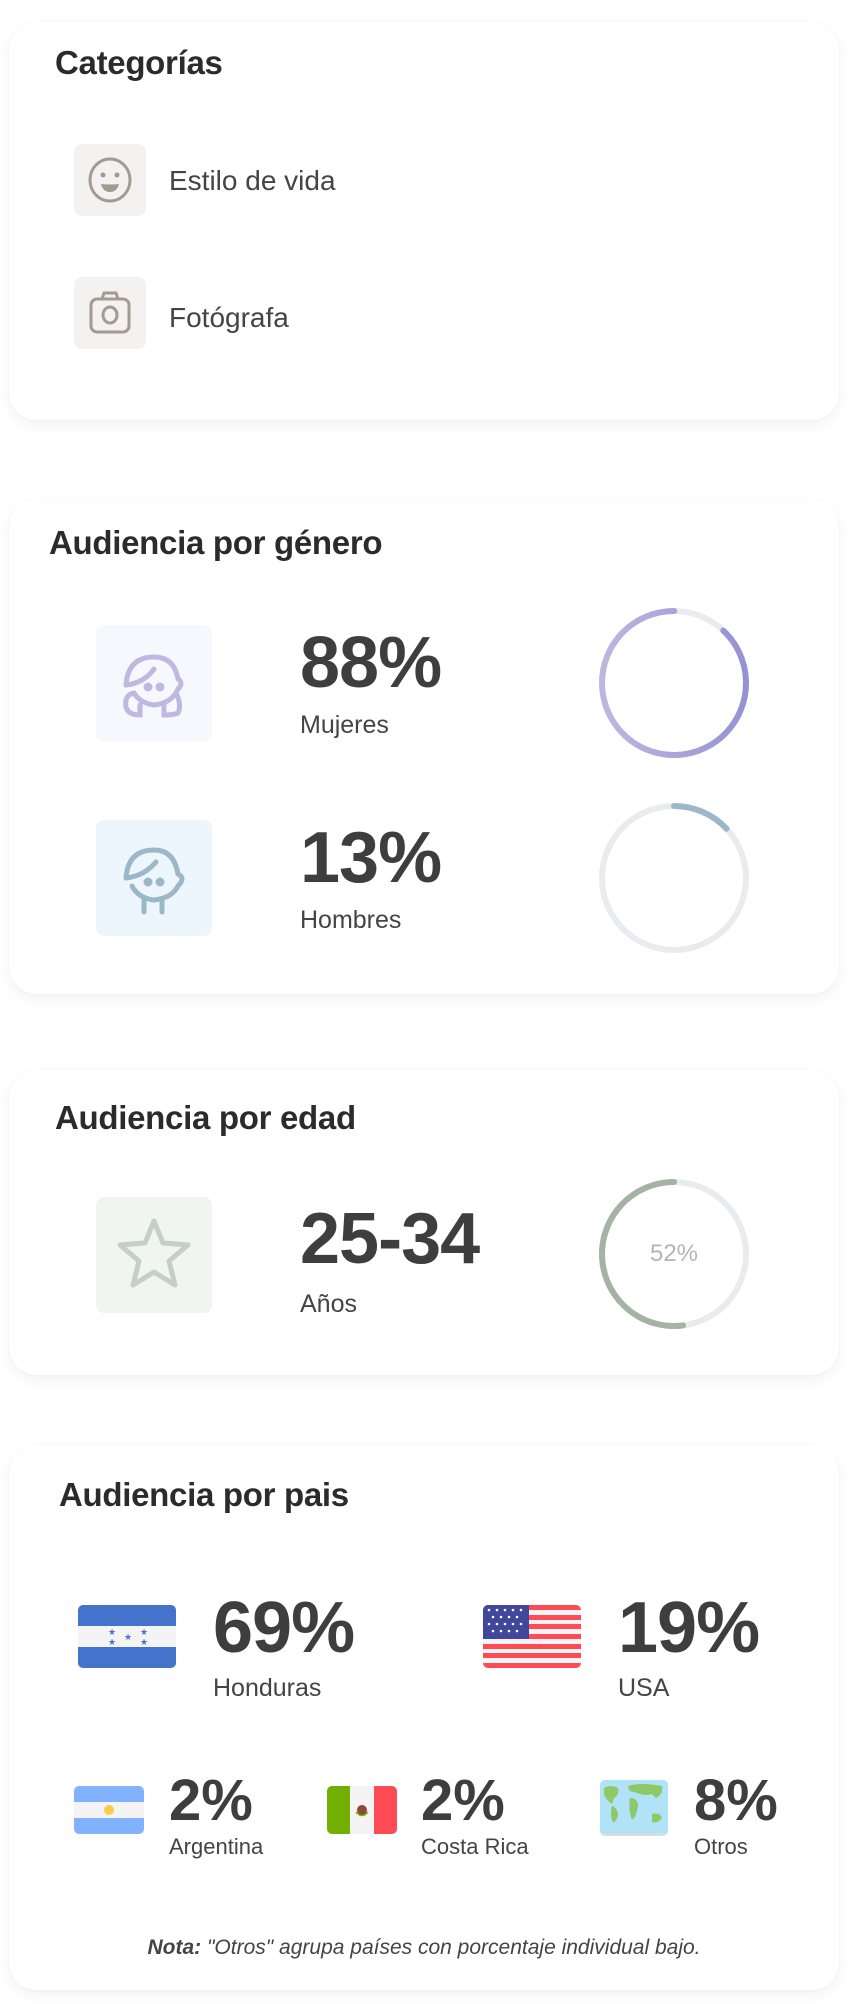  I want to click on women-progress-arc, so click(674, 683).